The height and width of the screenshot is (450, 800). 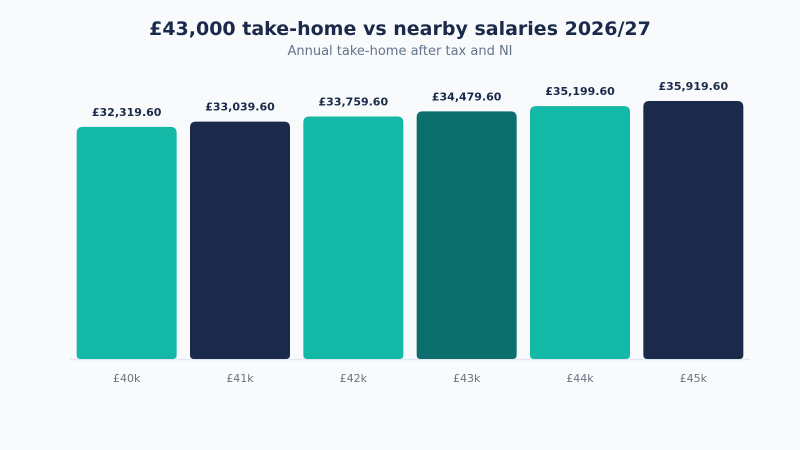 I want to click on x-tick-label-1: £40k, so click(x=127, y=378).